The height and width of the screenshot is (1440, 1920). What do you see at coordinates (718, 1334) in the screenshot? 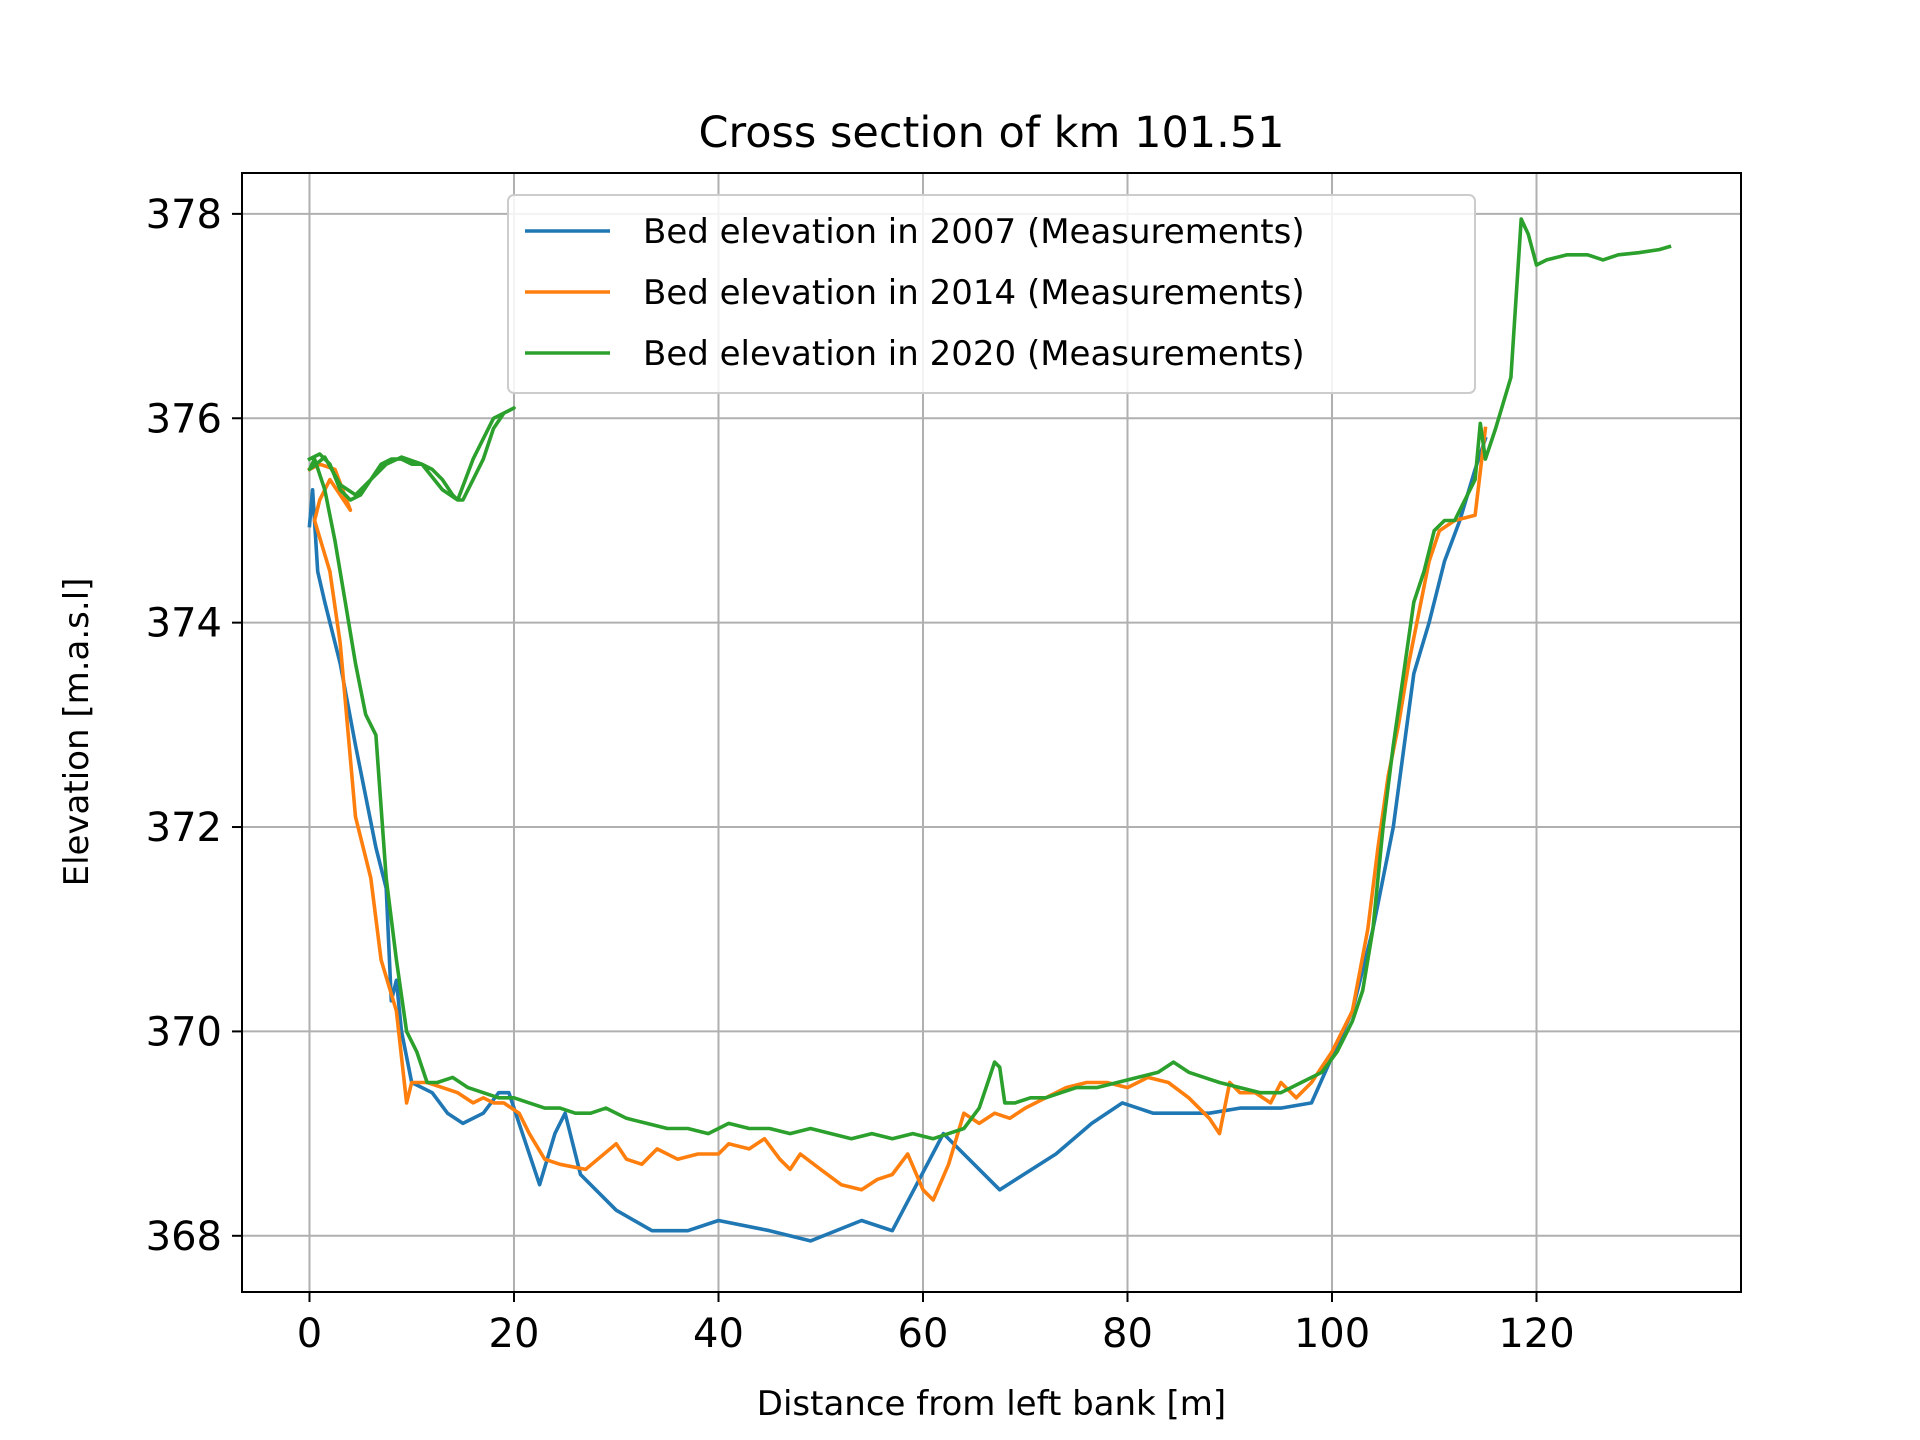
I see `x-tick-label: 40` at bounding box center [718, 1334].